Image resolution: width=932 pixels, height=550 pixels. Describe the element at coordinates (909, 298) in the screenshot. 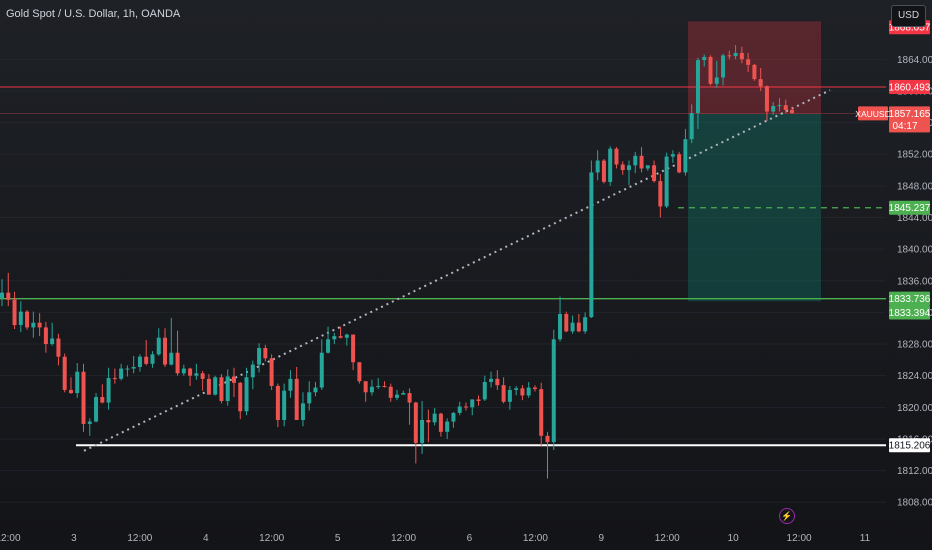

I see `support-price-label-bg` at that location.